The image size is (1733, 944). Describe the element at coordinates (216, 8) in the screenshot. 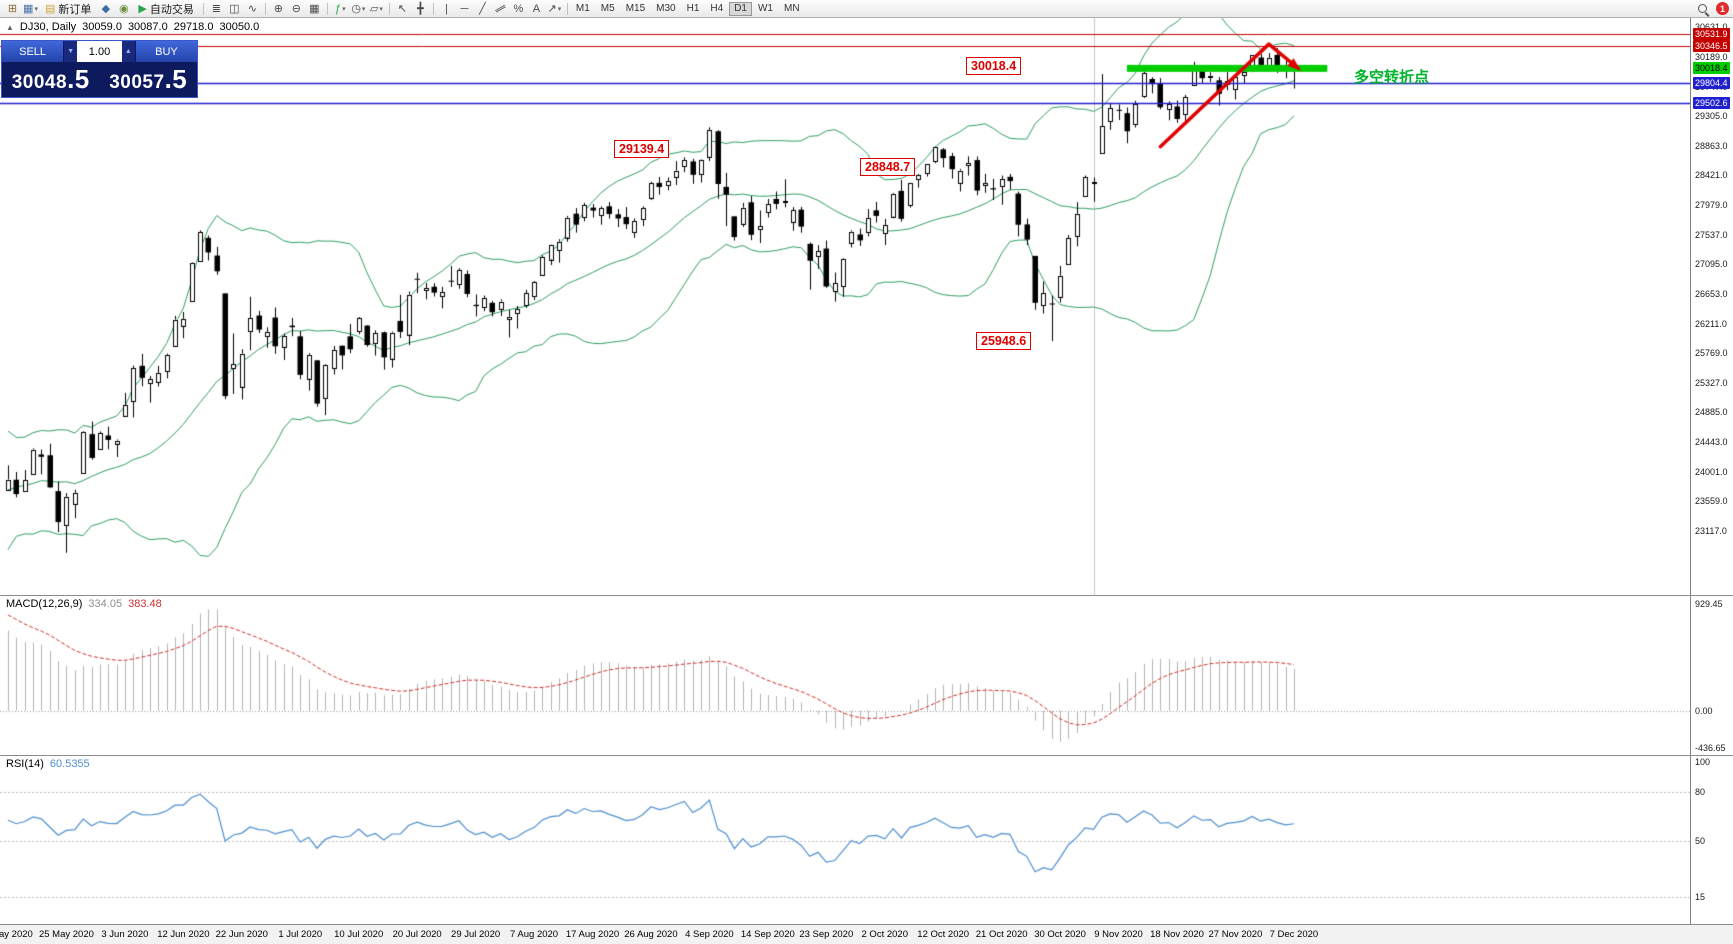

I see `bar-chart-icon: ≣` at that location.